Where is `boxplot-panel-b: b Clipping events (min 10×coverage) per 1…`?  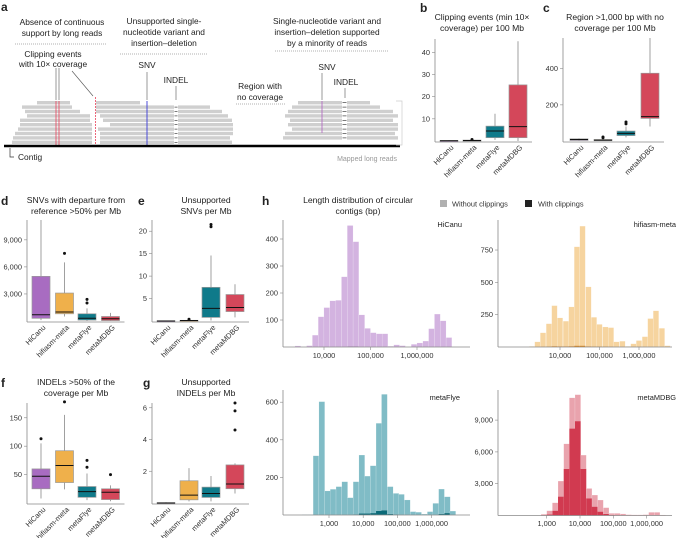 boxplot-panel-b: b Clipping events (min 10×coverage) per 1… is located at coordinates (476, 90).